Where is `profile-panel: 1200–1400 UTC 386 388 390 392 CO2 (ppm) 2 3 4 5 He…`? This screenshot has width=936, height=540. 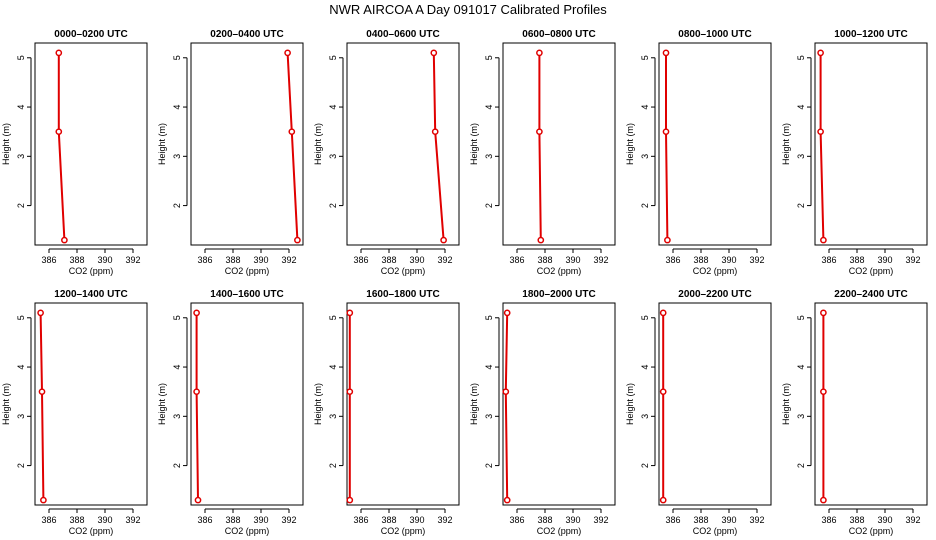 profile-panel: 1200–1400 UTC 386 388 390 392 CO2 (ppm) 2 3 4 5 He… is located at coordinates (74, 412).